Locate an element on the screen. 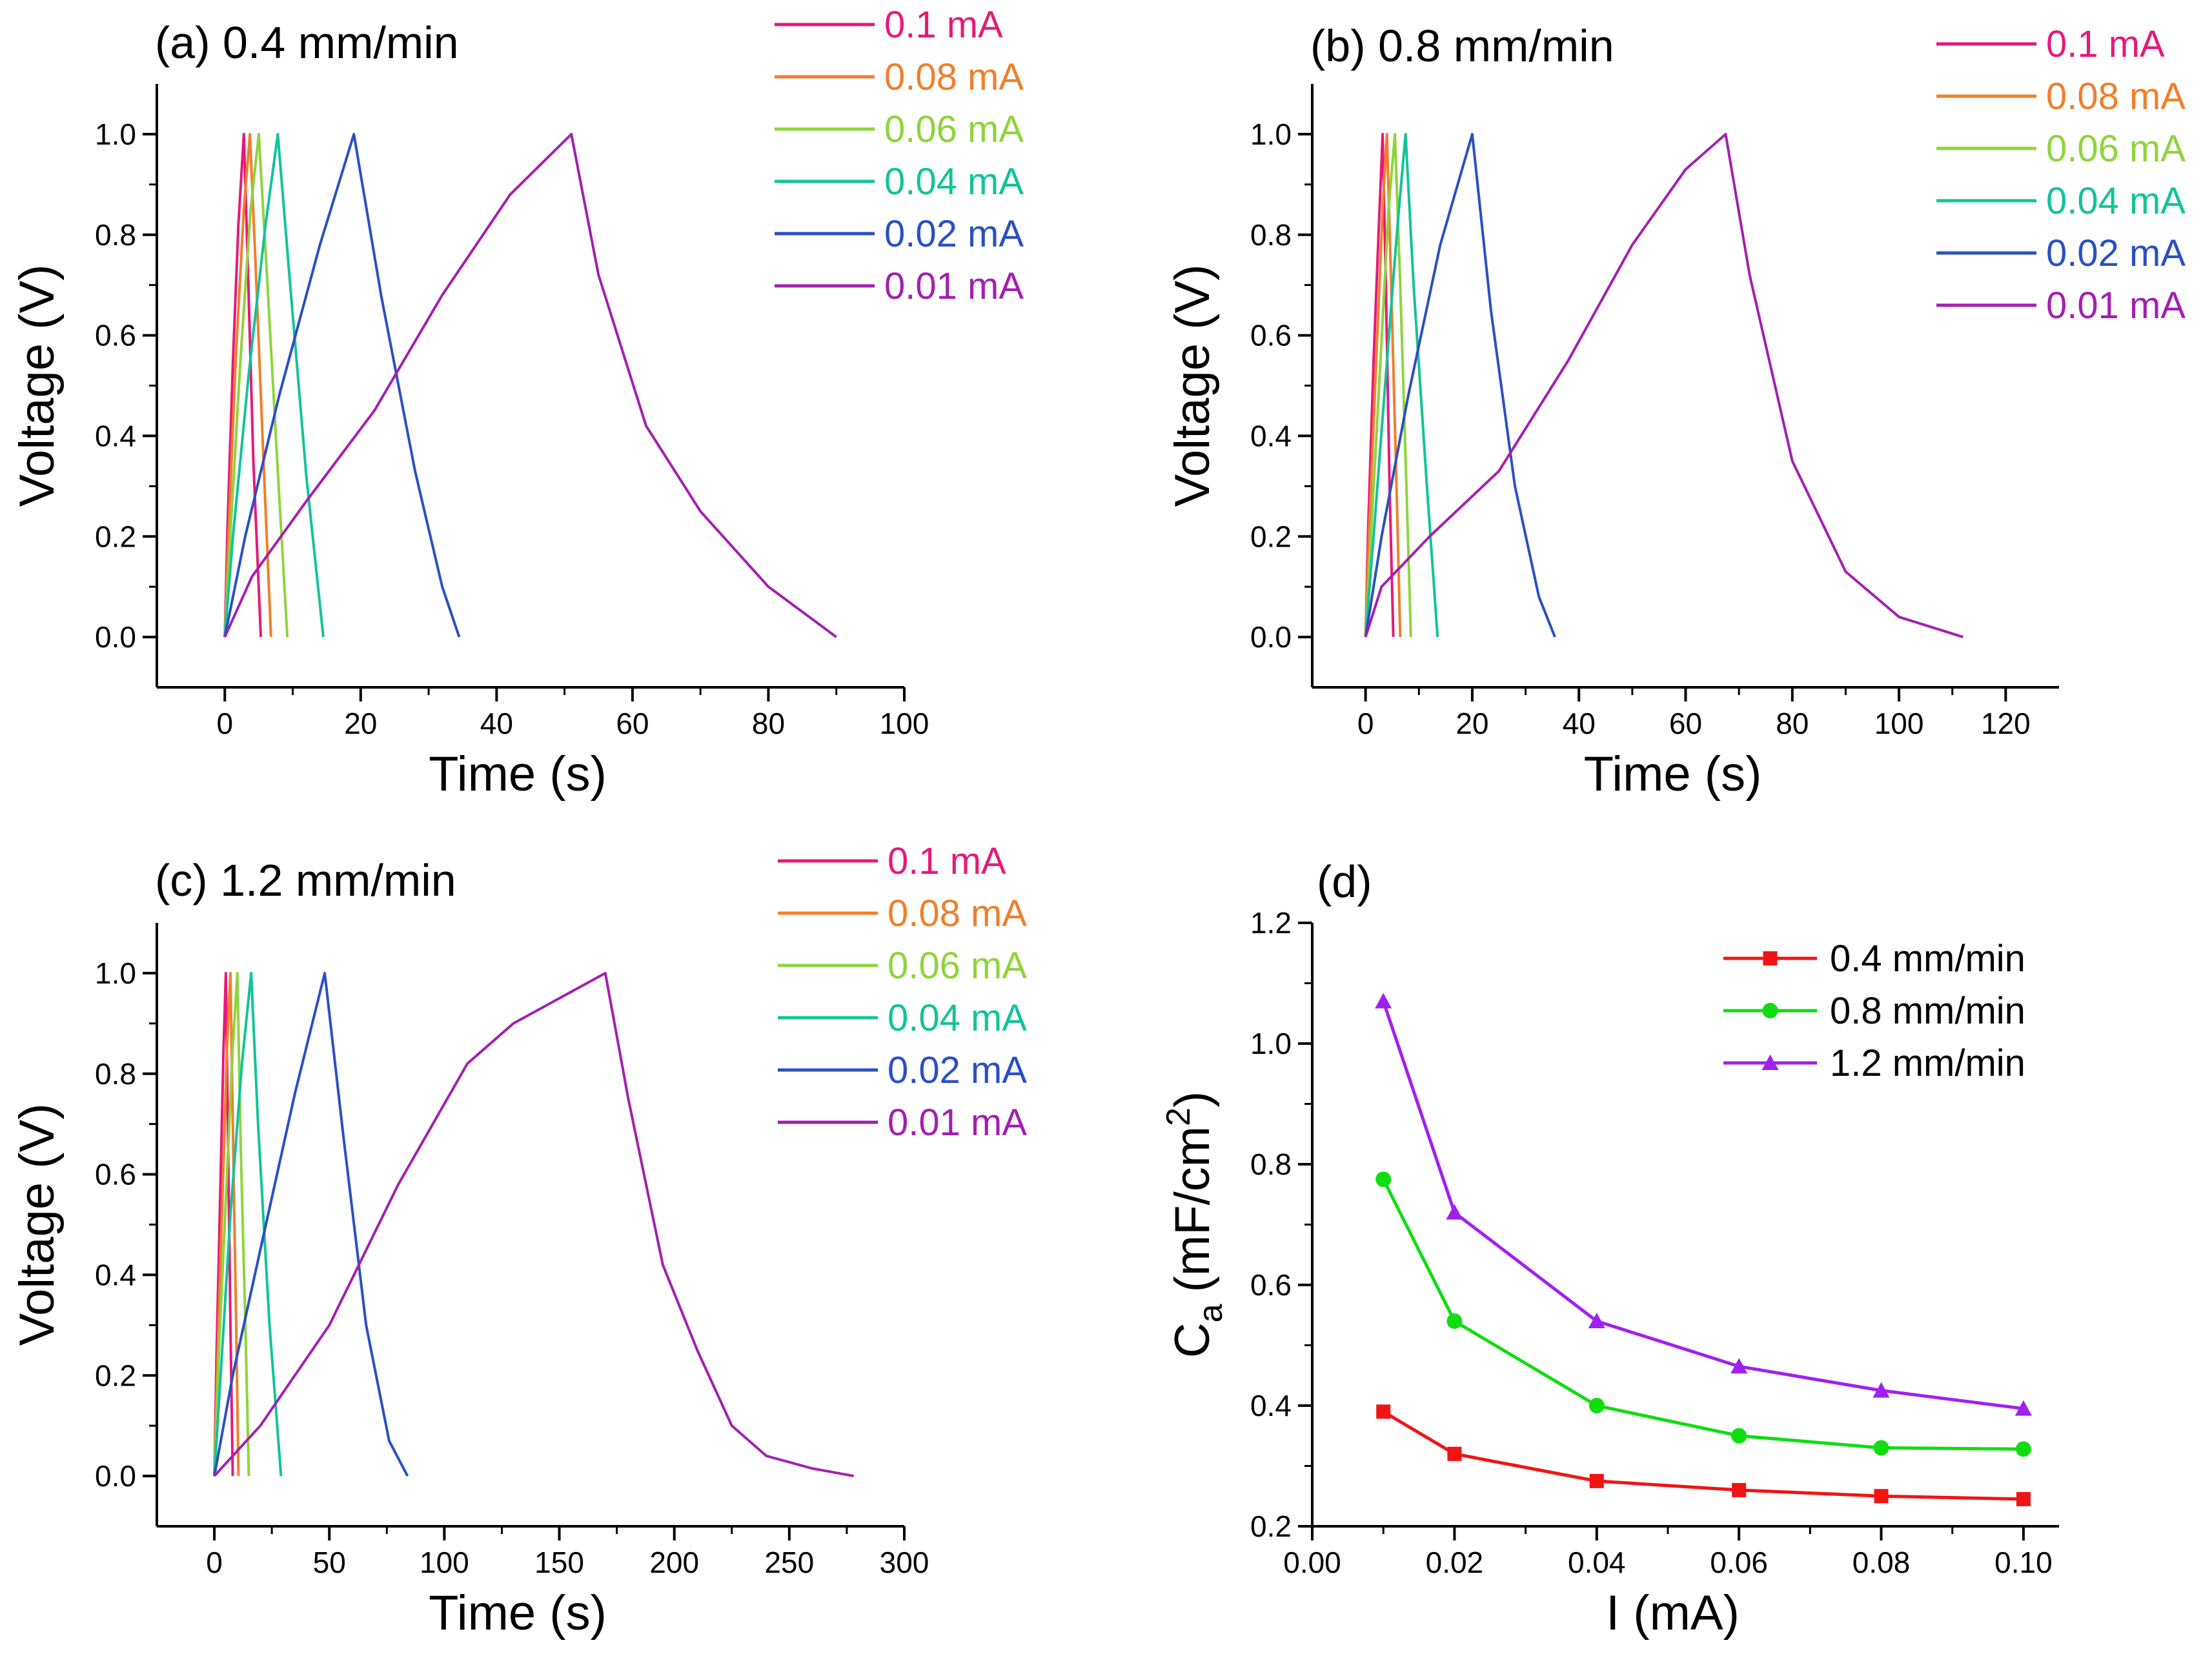 Image resolution: width=2212 pixels, height=1656 pixels. y-tick-label: 1.2 is located at coordinates (1271, 923).